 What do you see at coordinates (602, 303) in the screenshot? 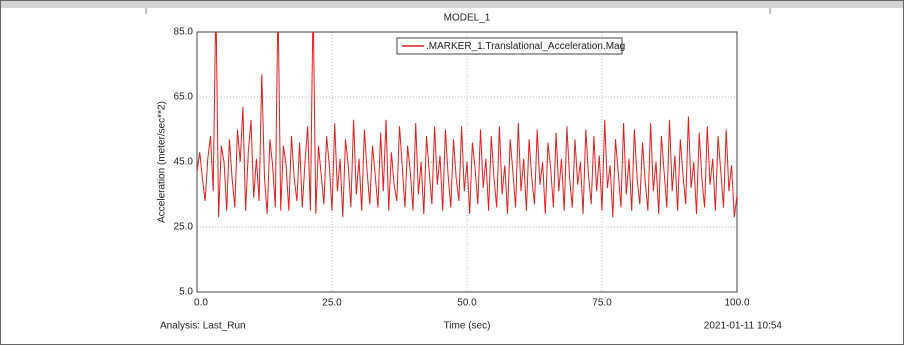
I see `x-tick-label: 75.0` at bounding box center [602, 303].